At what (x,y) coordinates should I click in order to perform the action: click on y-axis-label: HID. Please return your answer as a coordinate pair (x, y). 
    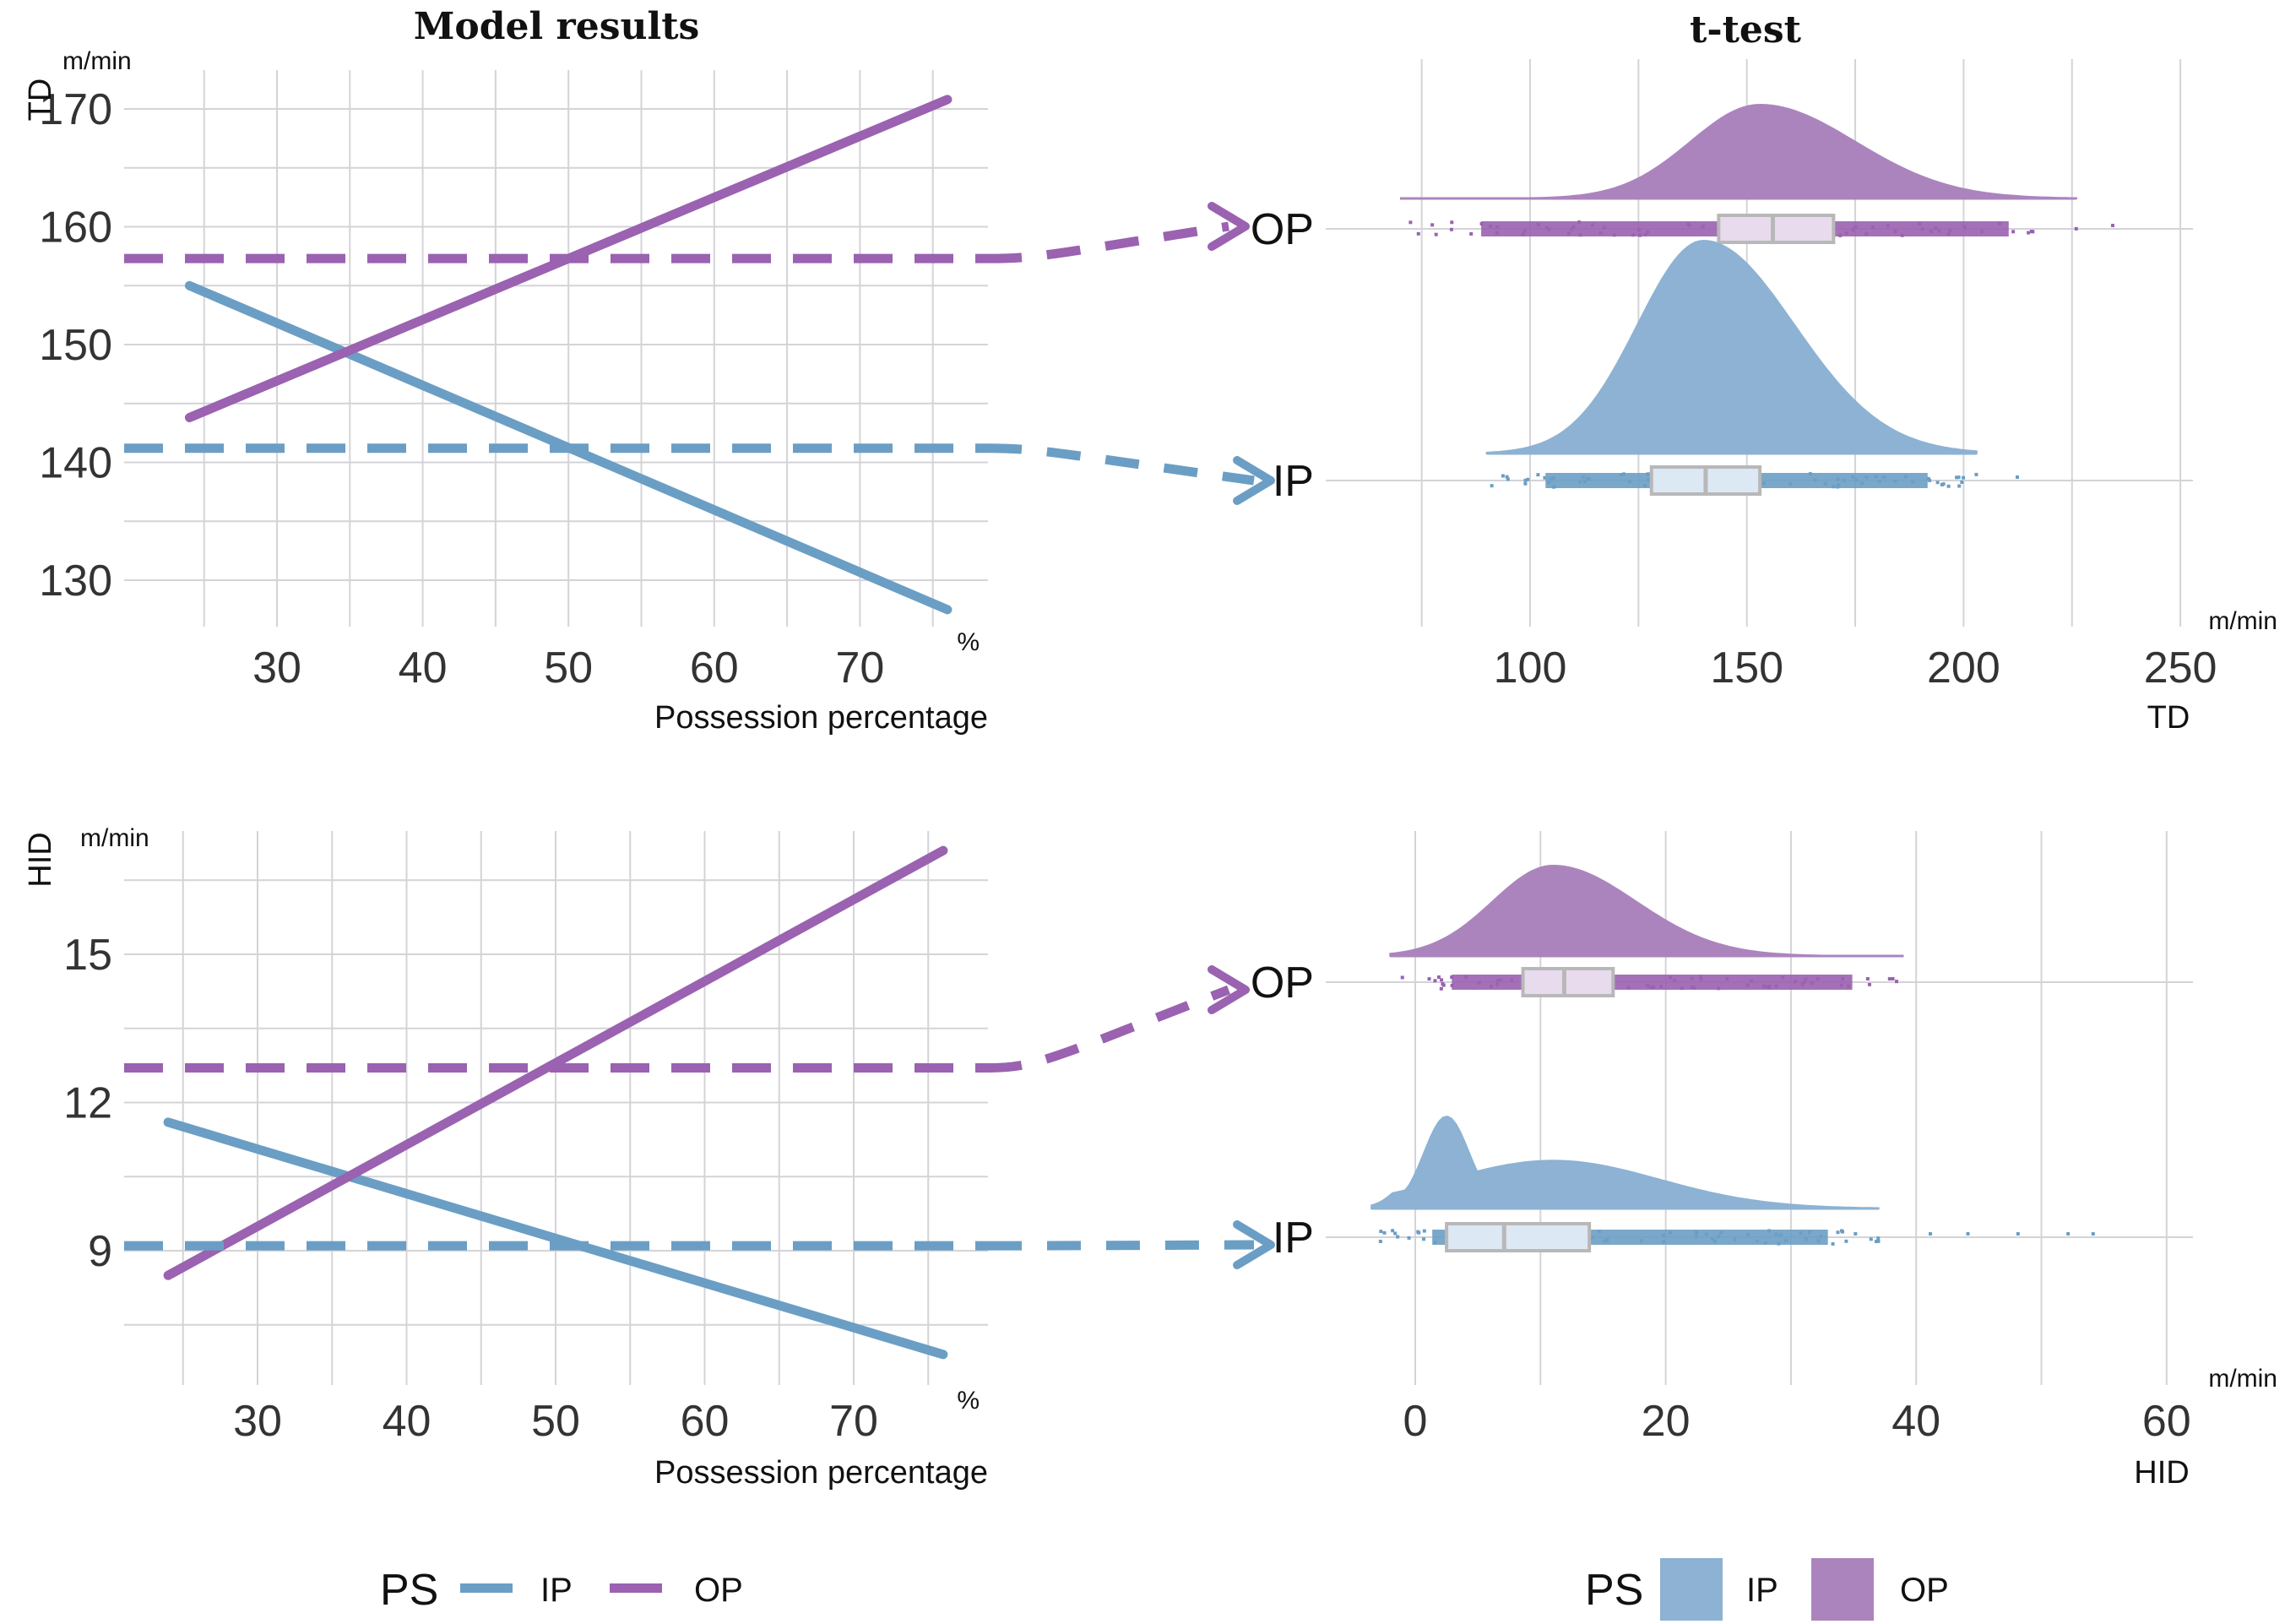
    Looking at the image, I should click on (40, 859).